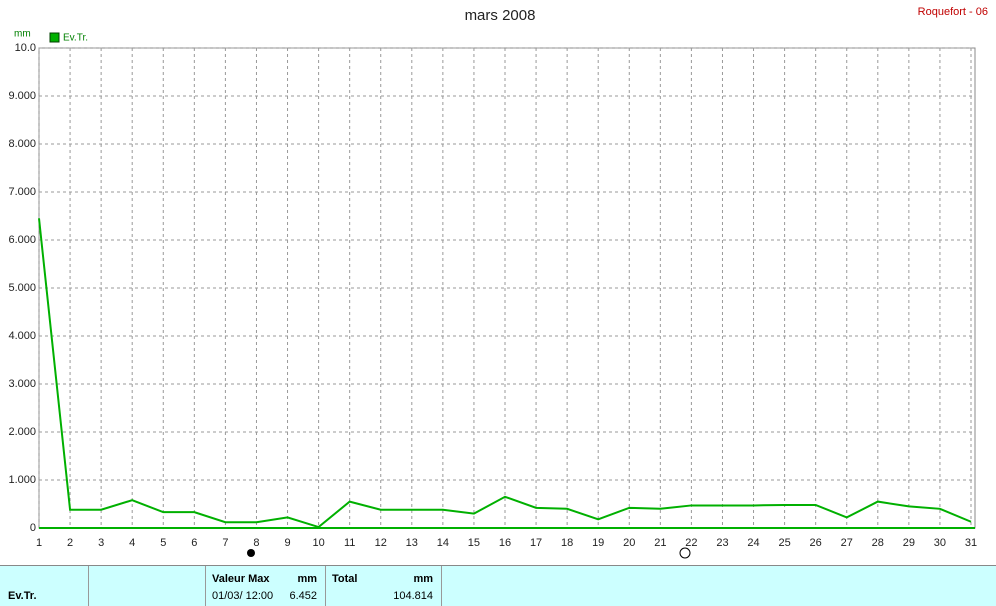  I want to click on y-tick-label: 3.000, so click(22, 384).